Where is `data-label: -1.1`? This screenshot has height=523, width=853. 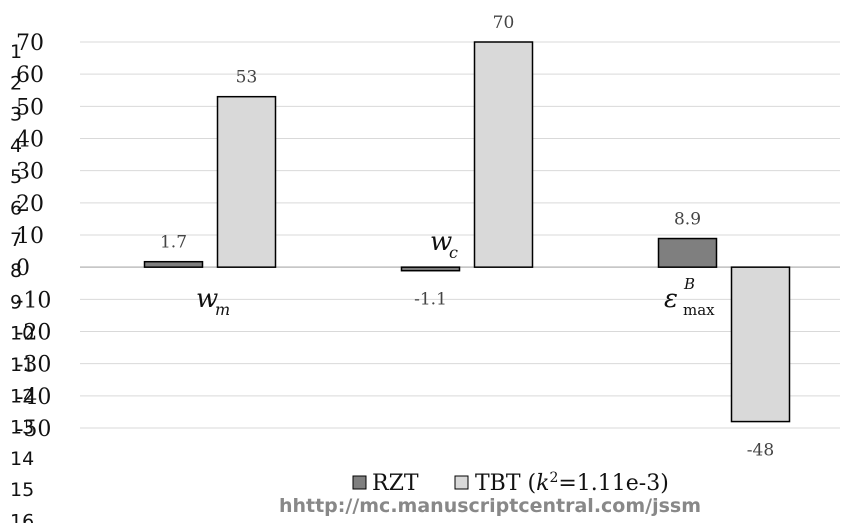 data-label: -1.1 is located at coordinates (430, 300).